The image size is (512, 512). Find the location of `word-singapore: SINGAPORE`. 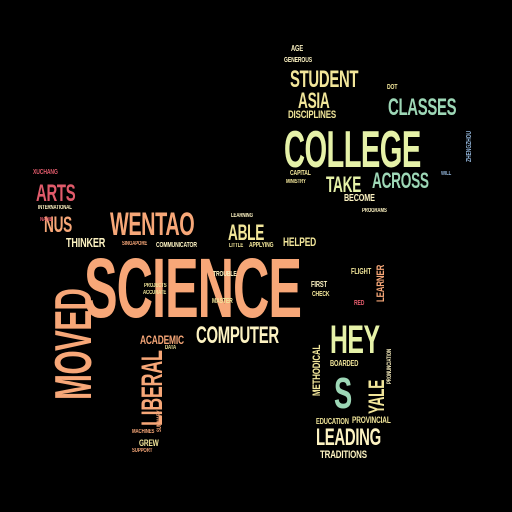

word-singapore: SINGAPORE is located at coordinates (135, 244).